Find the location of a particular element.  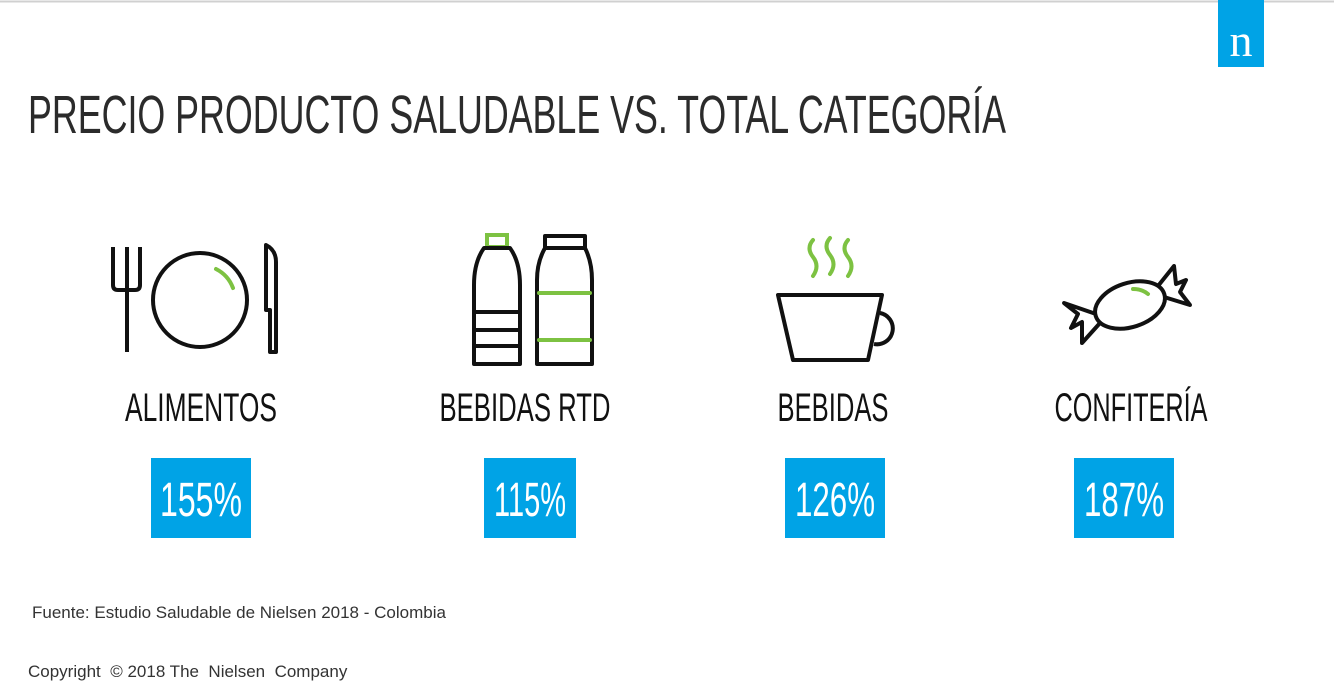

category-label: BEBIDAS is located at coordinates (833, 408).